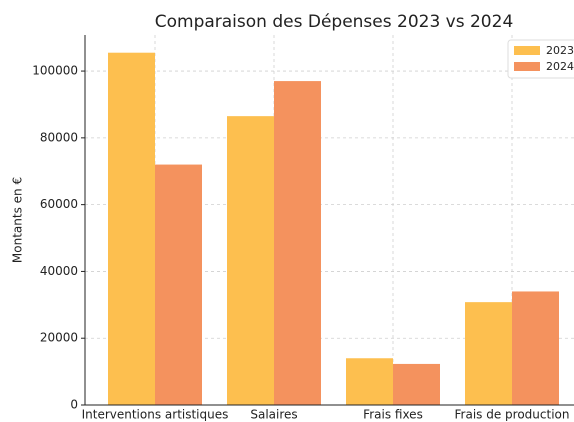 This screenshot has height=422, width=574. I want to click on x-tick-label: Frais de production, so click(512, 415).